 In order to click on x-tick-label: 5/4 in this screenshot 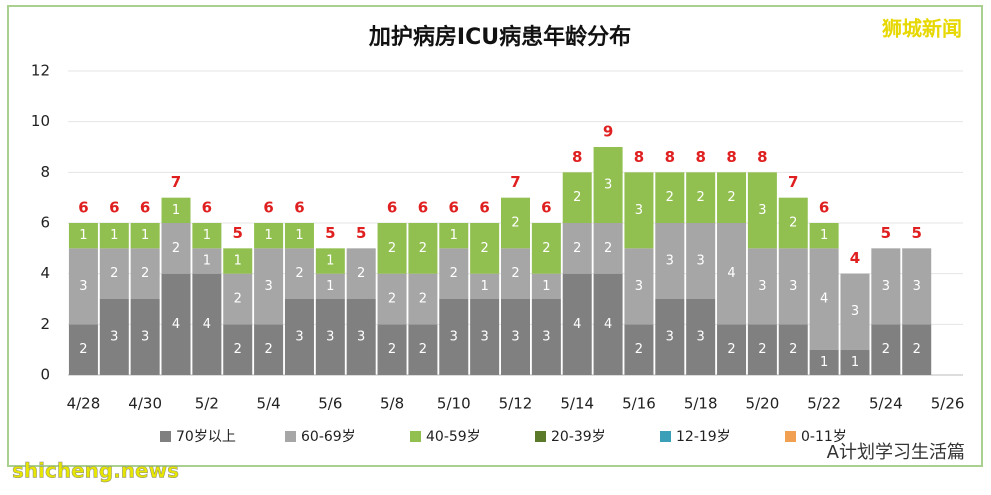, I will do `click(269, 404)`.